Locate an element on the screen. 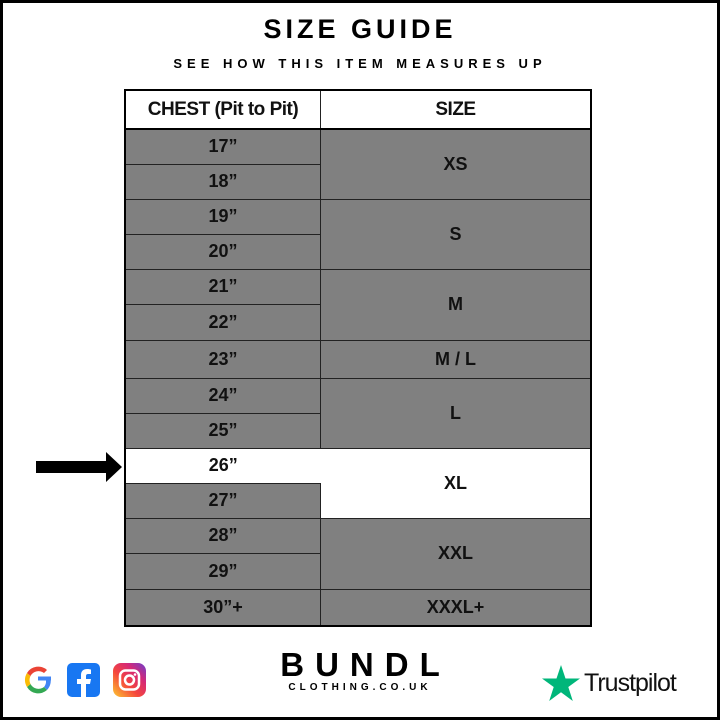 Image resolution: width=720 pixels, height=720 pixels. header-chest: CHEST (Pit to Pit) is located at coordinates (222, 109).